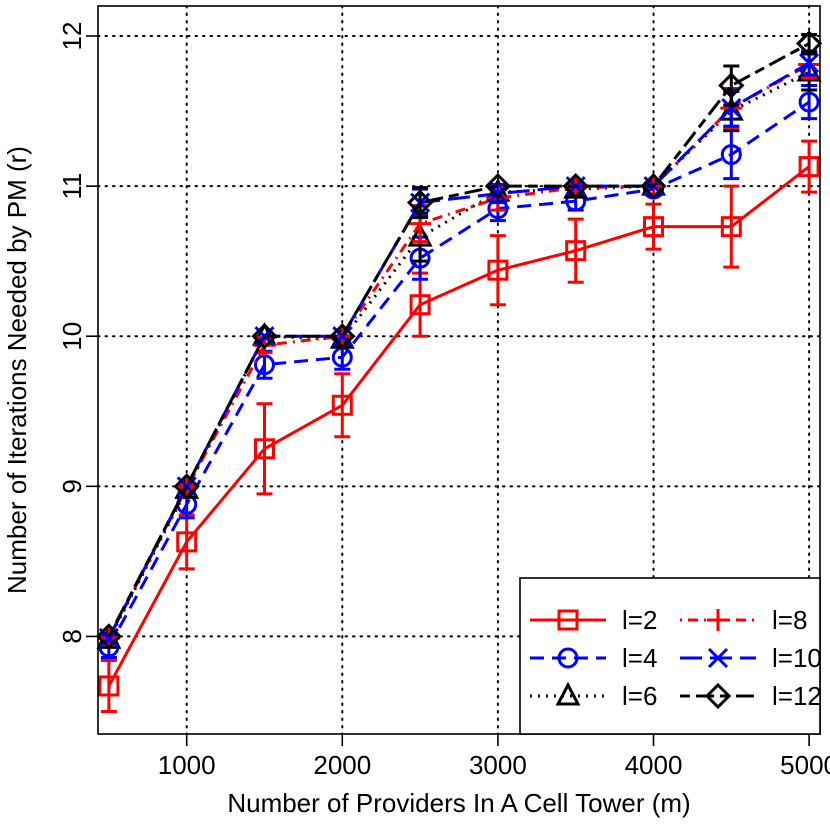 This screenshot has width=830, height=826. I want to click on y-tick-label: 12, so click(72, 36).